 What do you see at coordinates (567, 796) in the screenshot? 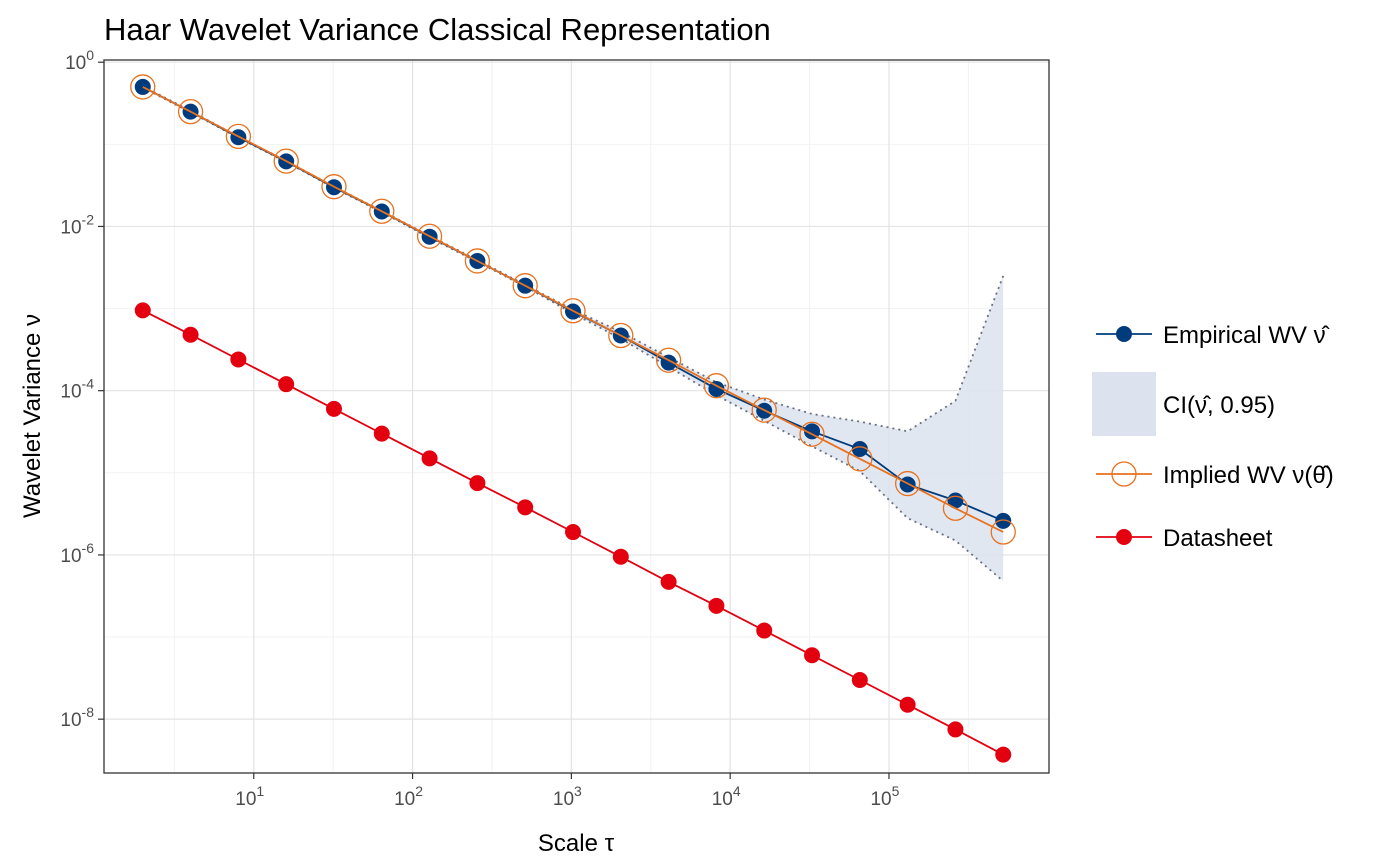
I see `x-tick-label: 10³` at bounding box center [567, 796].